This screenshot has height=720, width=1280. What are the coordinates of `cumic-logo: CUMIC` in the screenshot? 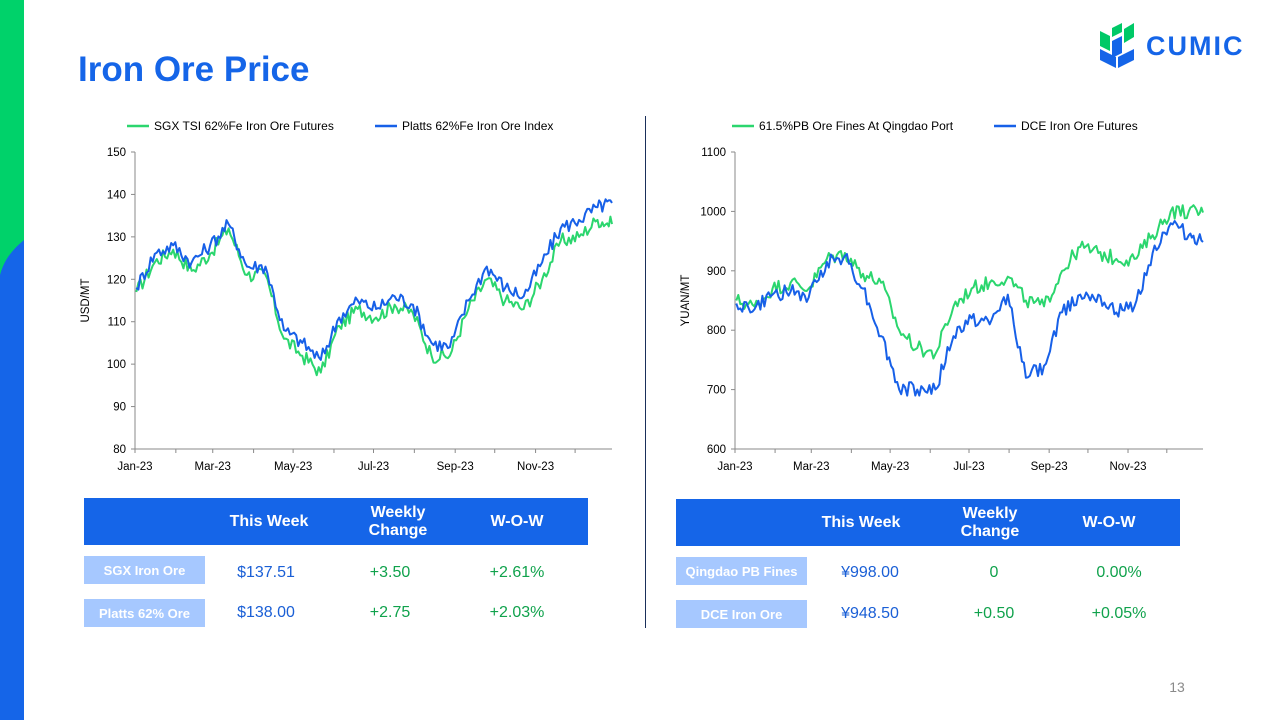 It's located at (1178, 45).